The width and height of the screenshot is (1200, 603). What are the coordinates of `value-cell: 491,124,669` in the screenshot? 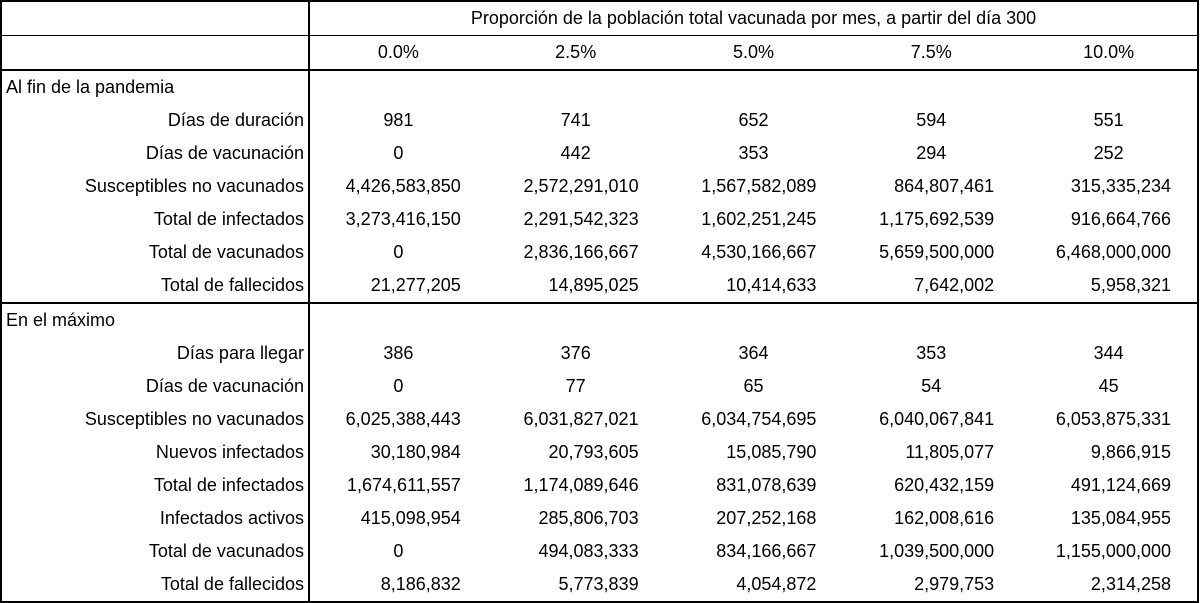 It's located at (1120, 485).